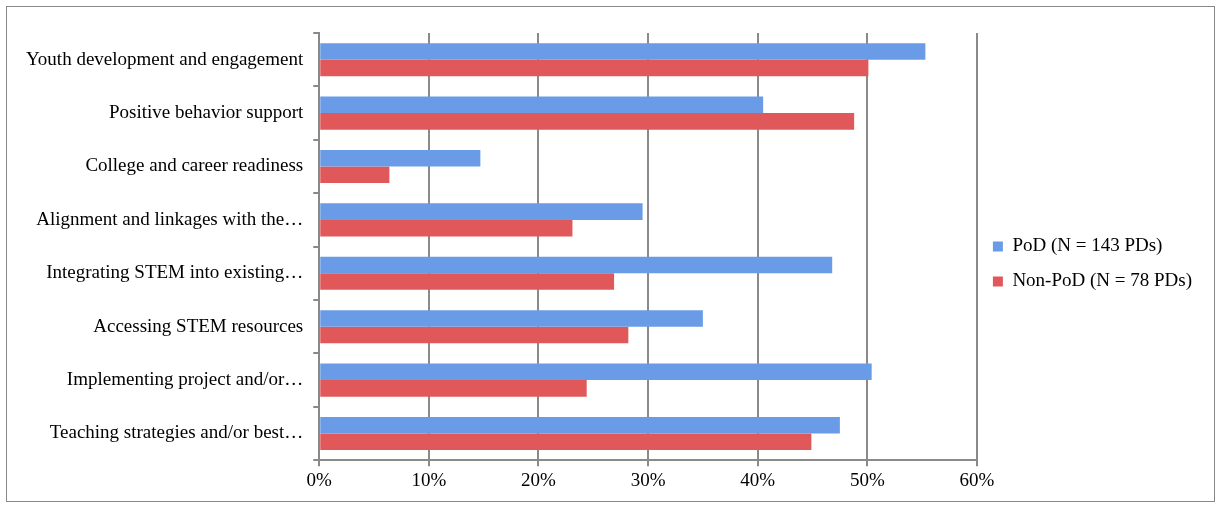 The image size is (1221, 508). Describe the element at coordinates (867, 479) in the screenshot. I see `x-tick-label: 50%` at that location.